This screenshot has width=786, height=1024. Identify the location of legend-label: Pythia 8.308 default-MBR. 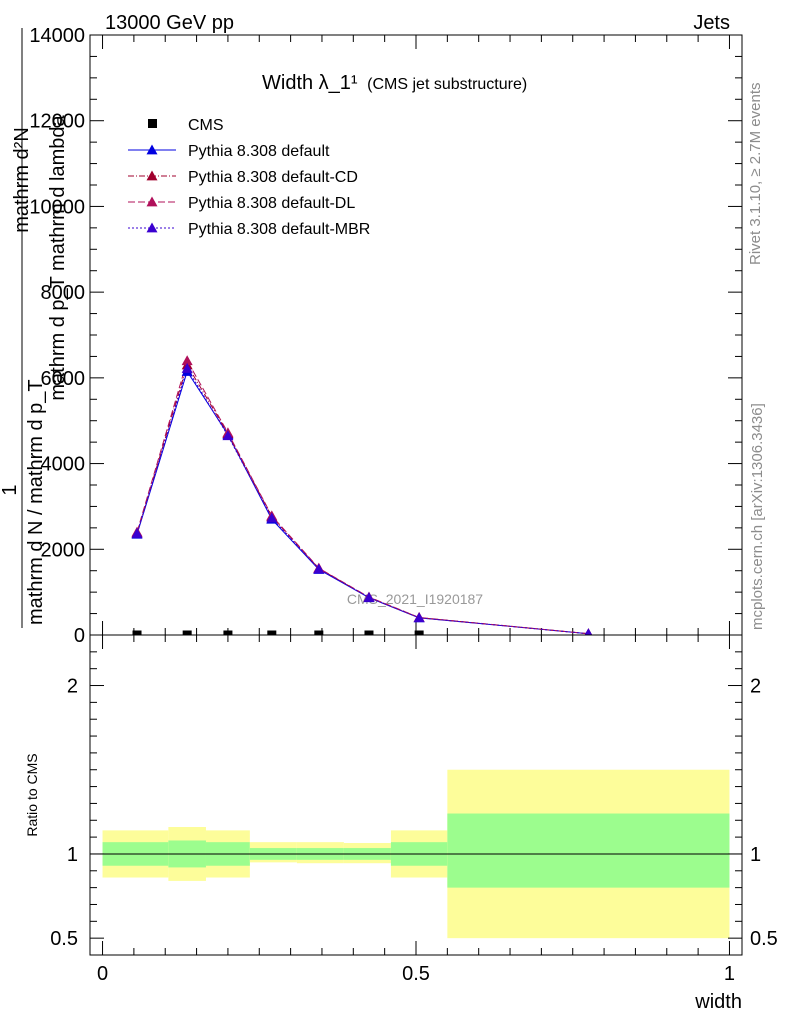
(279, 229).